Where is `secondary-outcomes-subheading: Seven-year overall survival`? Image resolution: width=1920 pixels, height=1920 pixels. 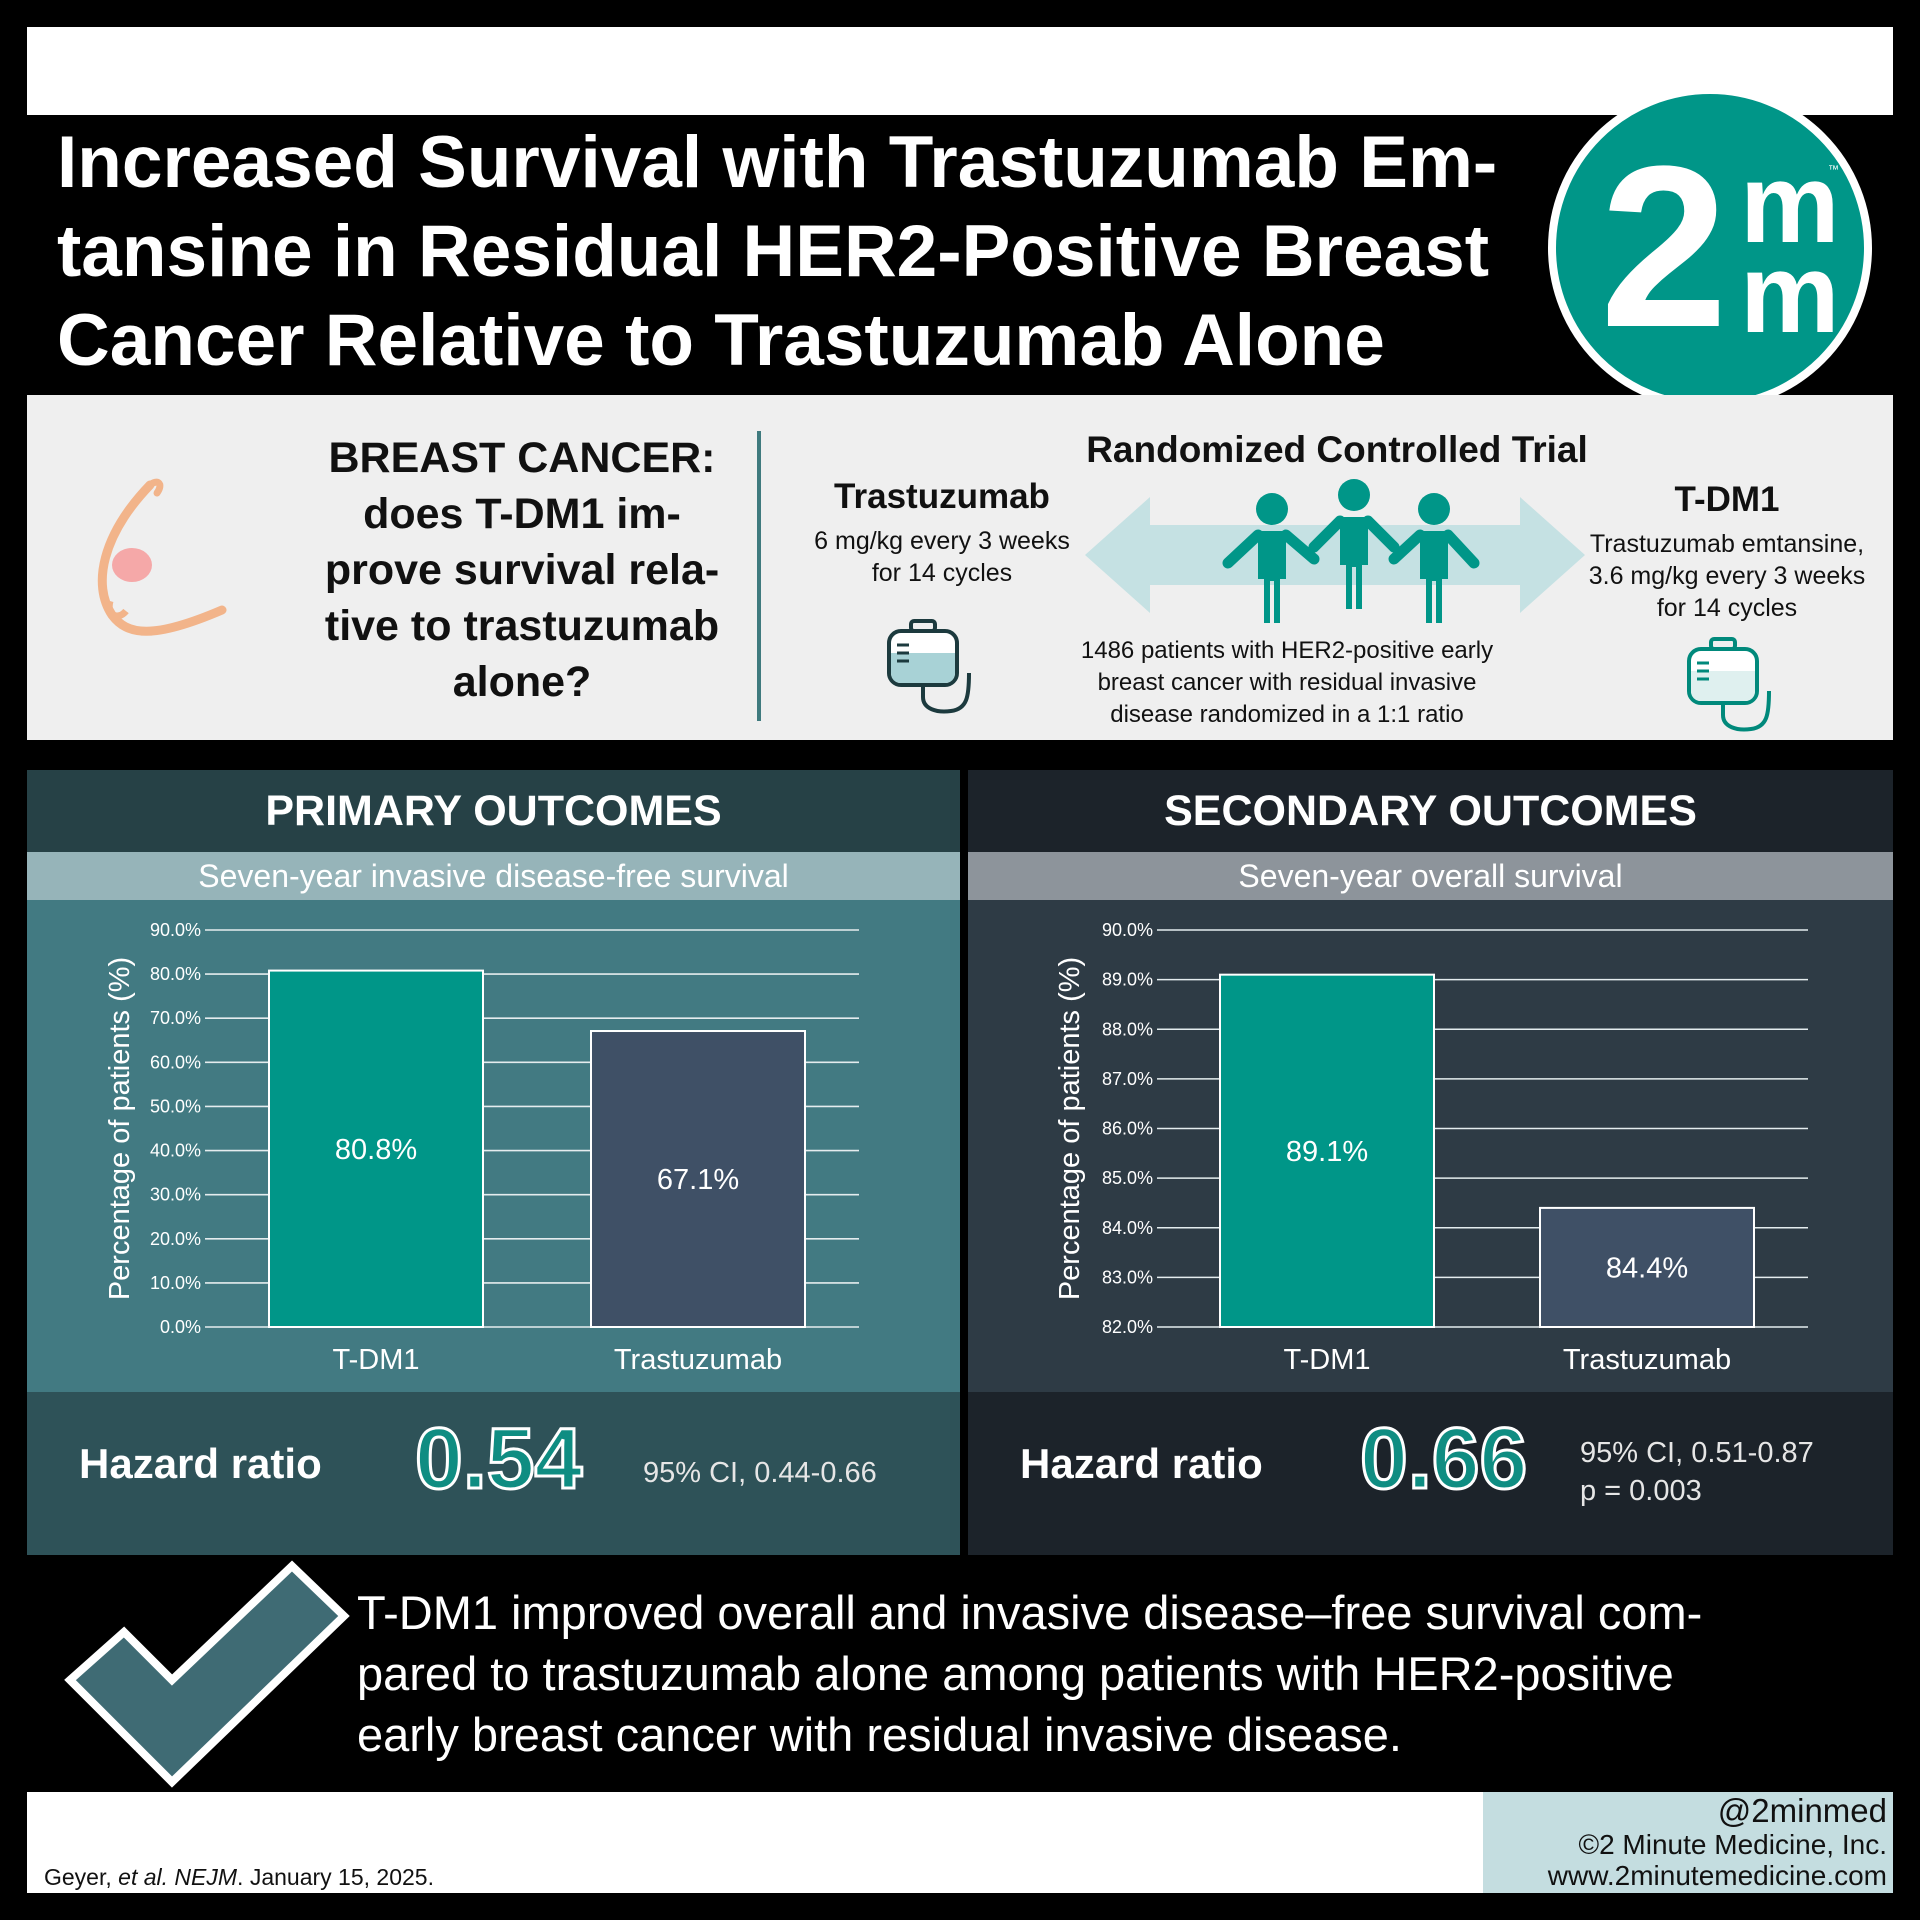
secondary-outcomes-subheading: Seven-year overall survival is located at coordinates (1430, 876).